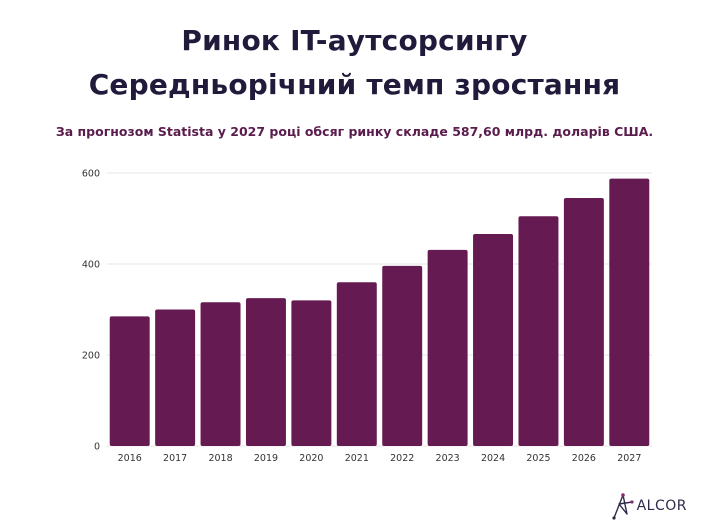  Describe the element at coordinates (354, 40) in the screenshot. I see `chart-title-line-1: Ринок IT-аутсорсингу` at that location.